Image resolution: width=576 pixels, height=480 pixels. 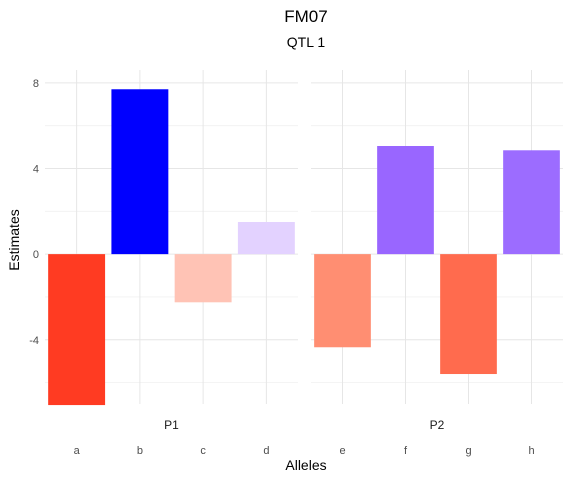 I want to click on bar-f, so click(x=405, y=200).